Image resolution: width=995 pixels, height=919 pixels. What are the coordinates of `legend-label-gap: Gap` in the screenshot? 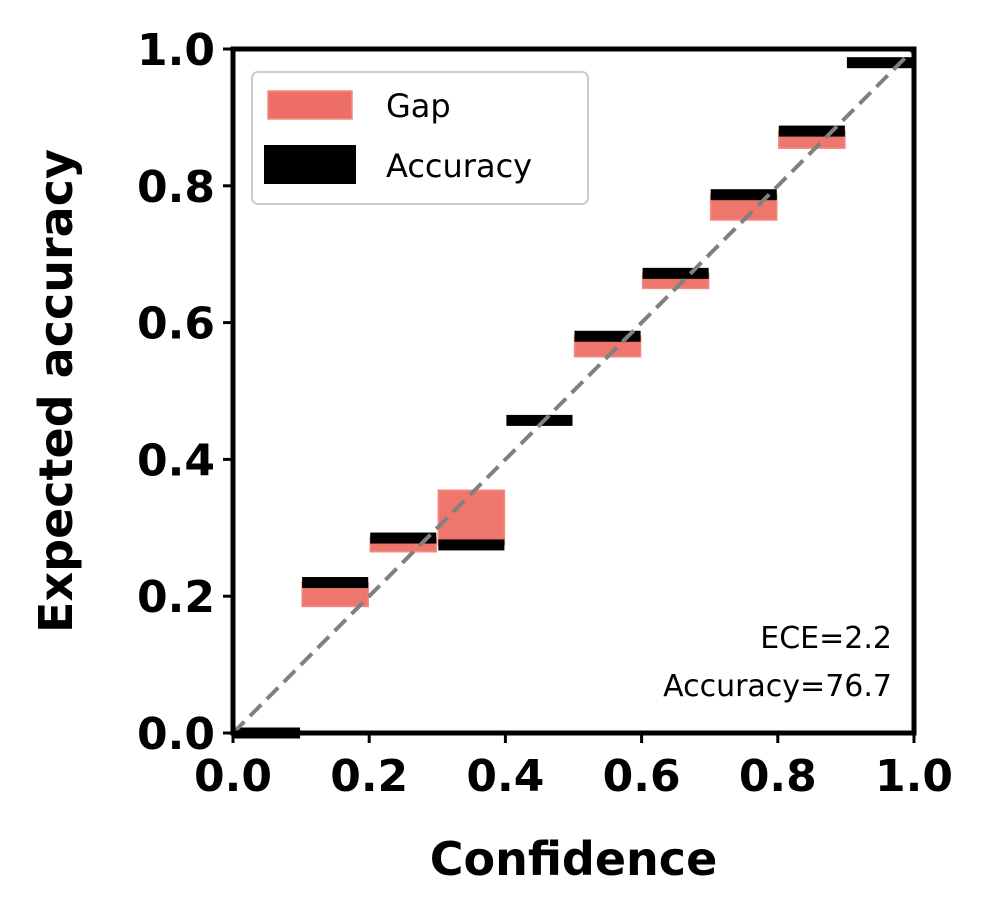 It's located at (418, 106).